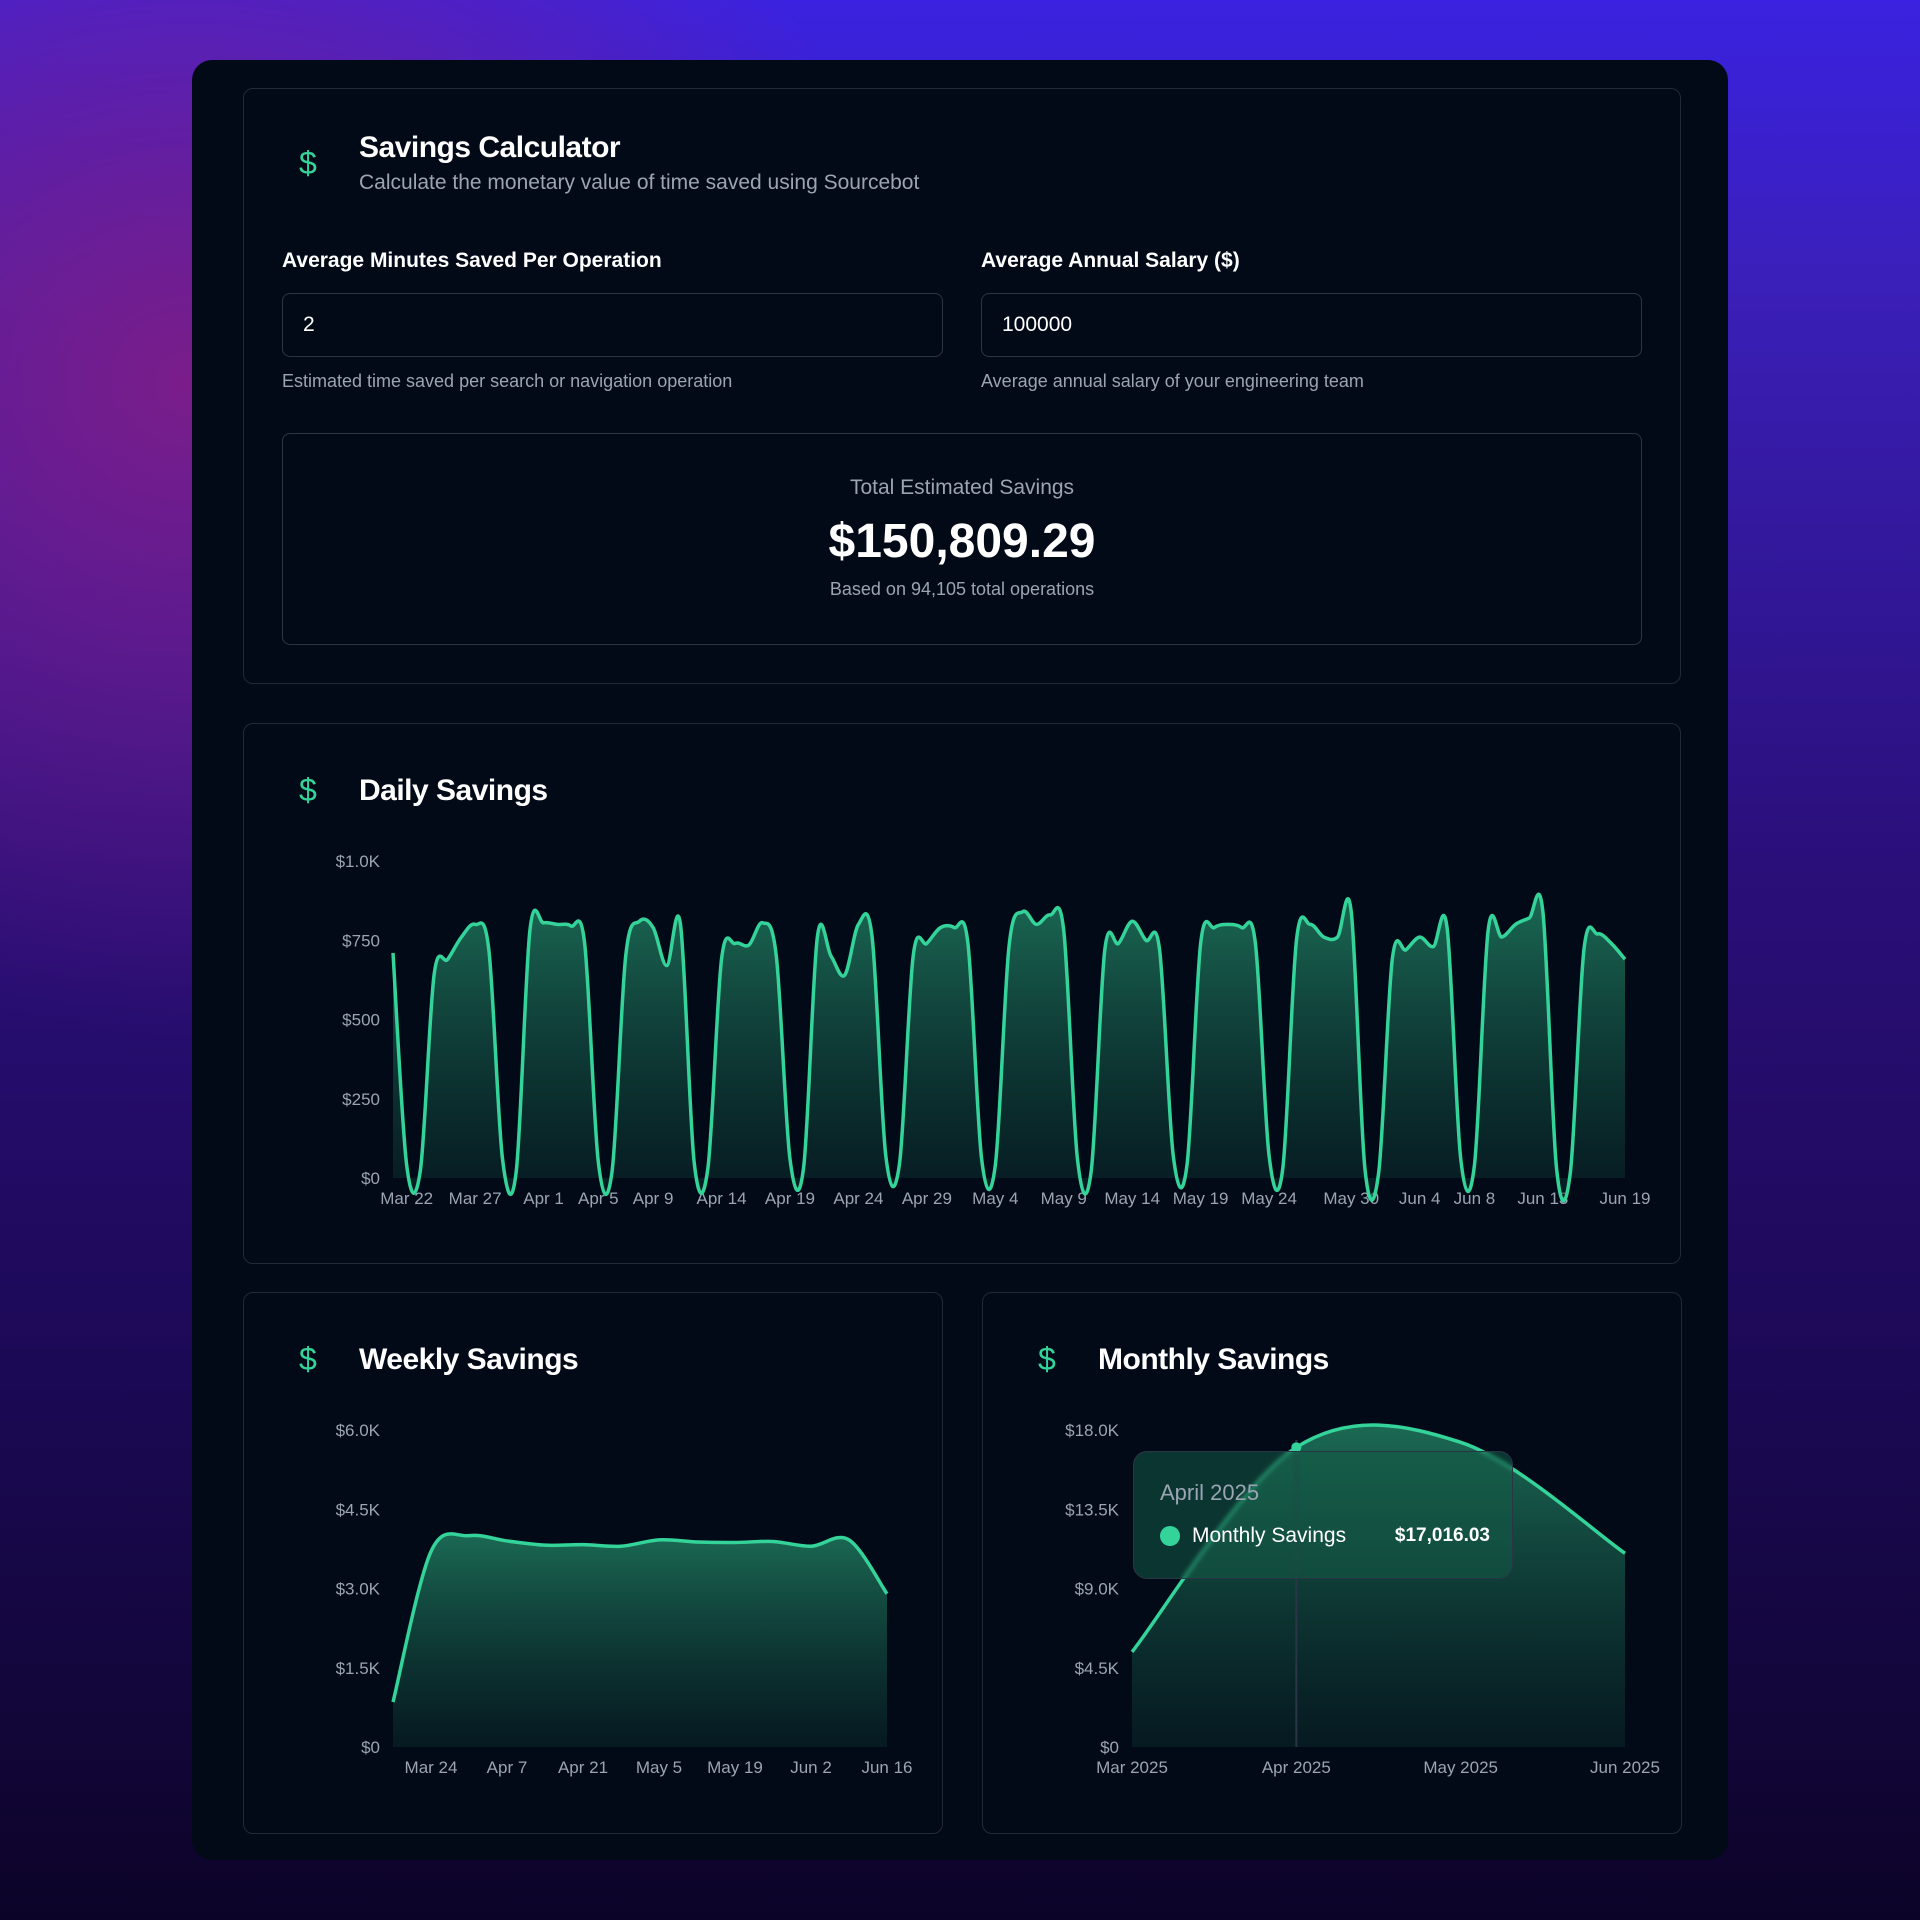 The image size is (1920, 1920). Describe the element at coordinates (612, 325) in the screenshot. I see `minutes-input` at that location.